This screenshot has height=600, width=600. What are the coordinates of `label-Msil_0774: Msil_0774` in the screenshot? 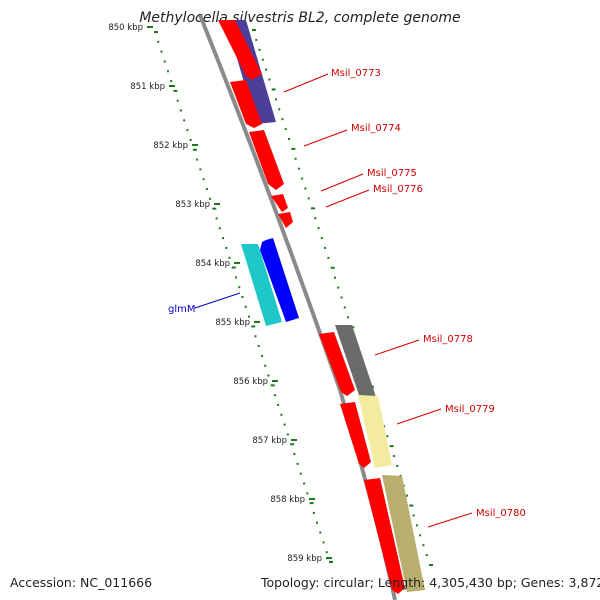 It's located at (376, 128).